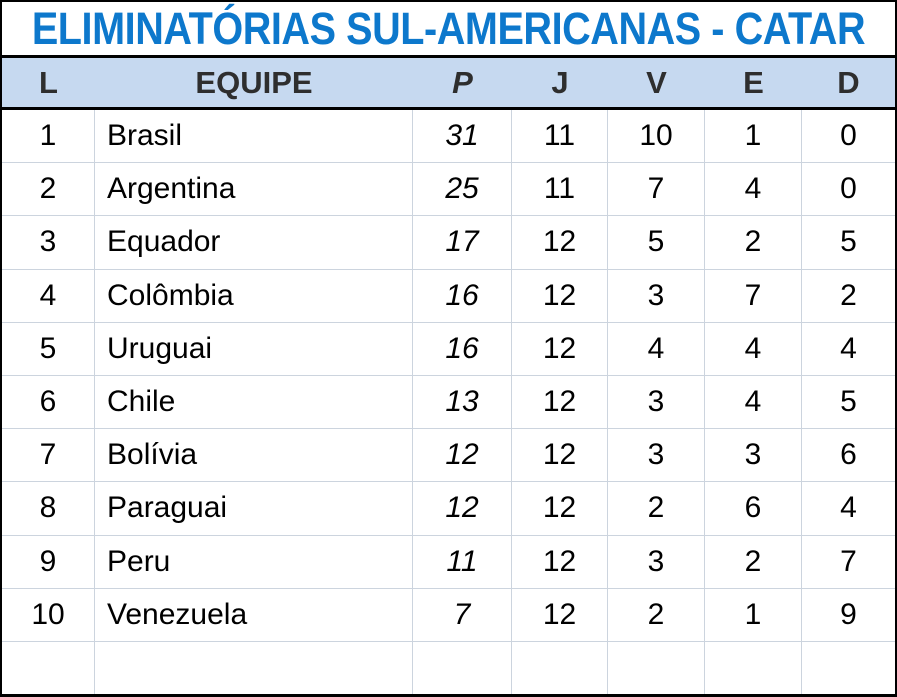 This screenshot has width=897, height=697. Describe the element at coordinates (656, 189) in the screenshot. I see `cell-wins: 7` at that location.